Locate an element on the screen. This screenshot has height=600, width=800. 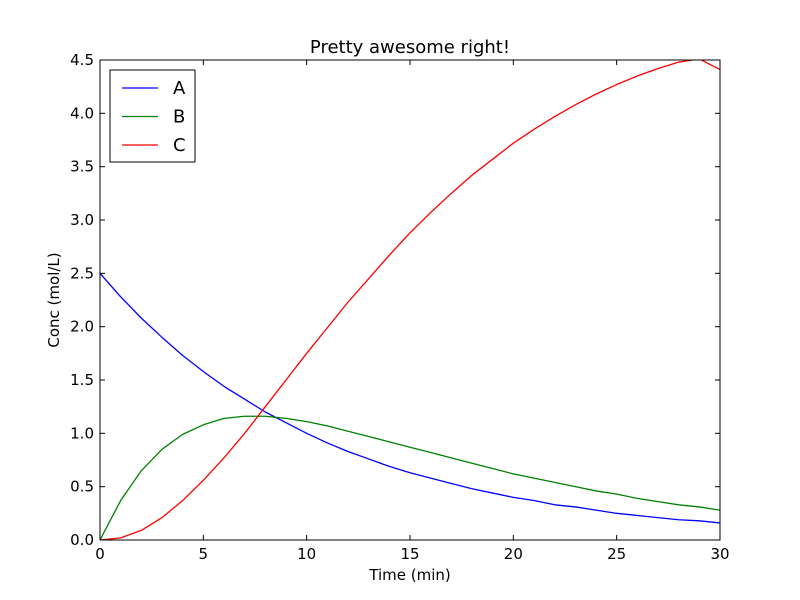
y-tick-label: 0.5 is located at coordinates (82, 487).